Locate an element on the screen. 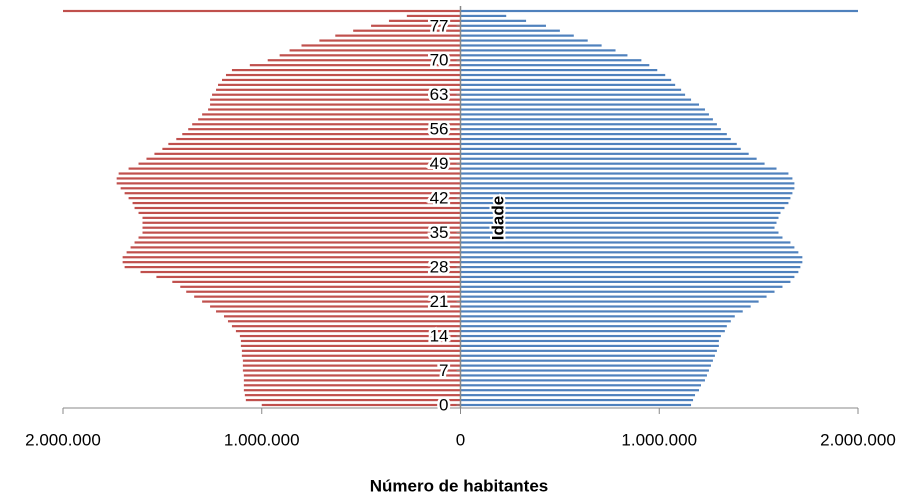 The width and height of the screenshot is (911, 497). y-tick-label: 28 is located at coordinates (439, 267).